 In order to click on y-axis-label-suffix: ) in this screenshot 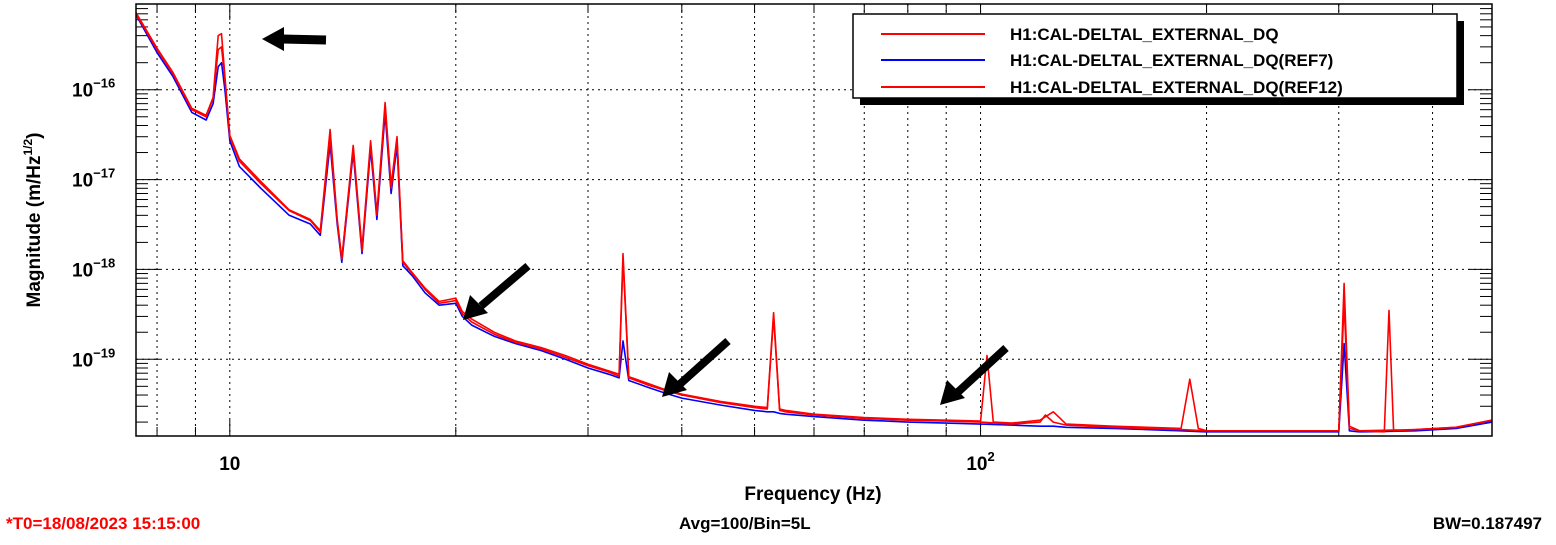, I will do `click(34, 135)`.